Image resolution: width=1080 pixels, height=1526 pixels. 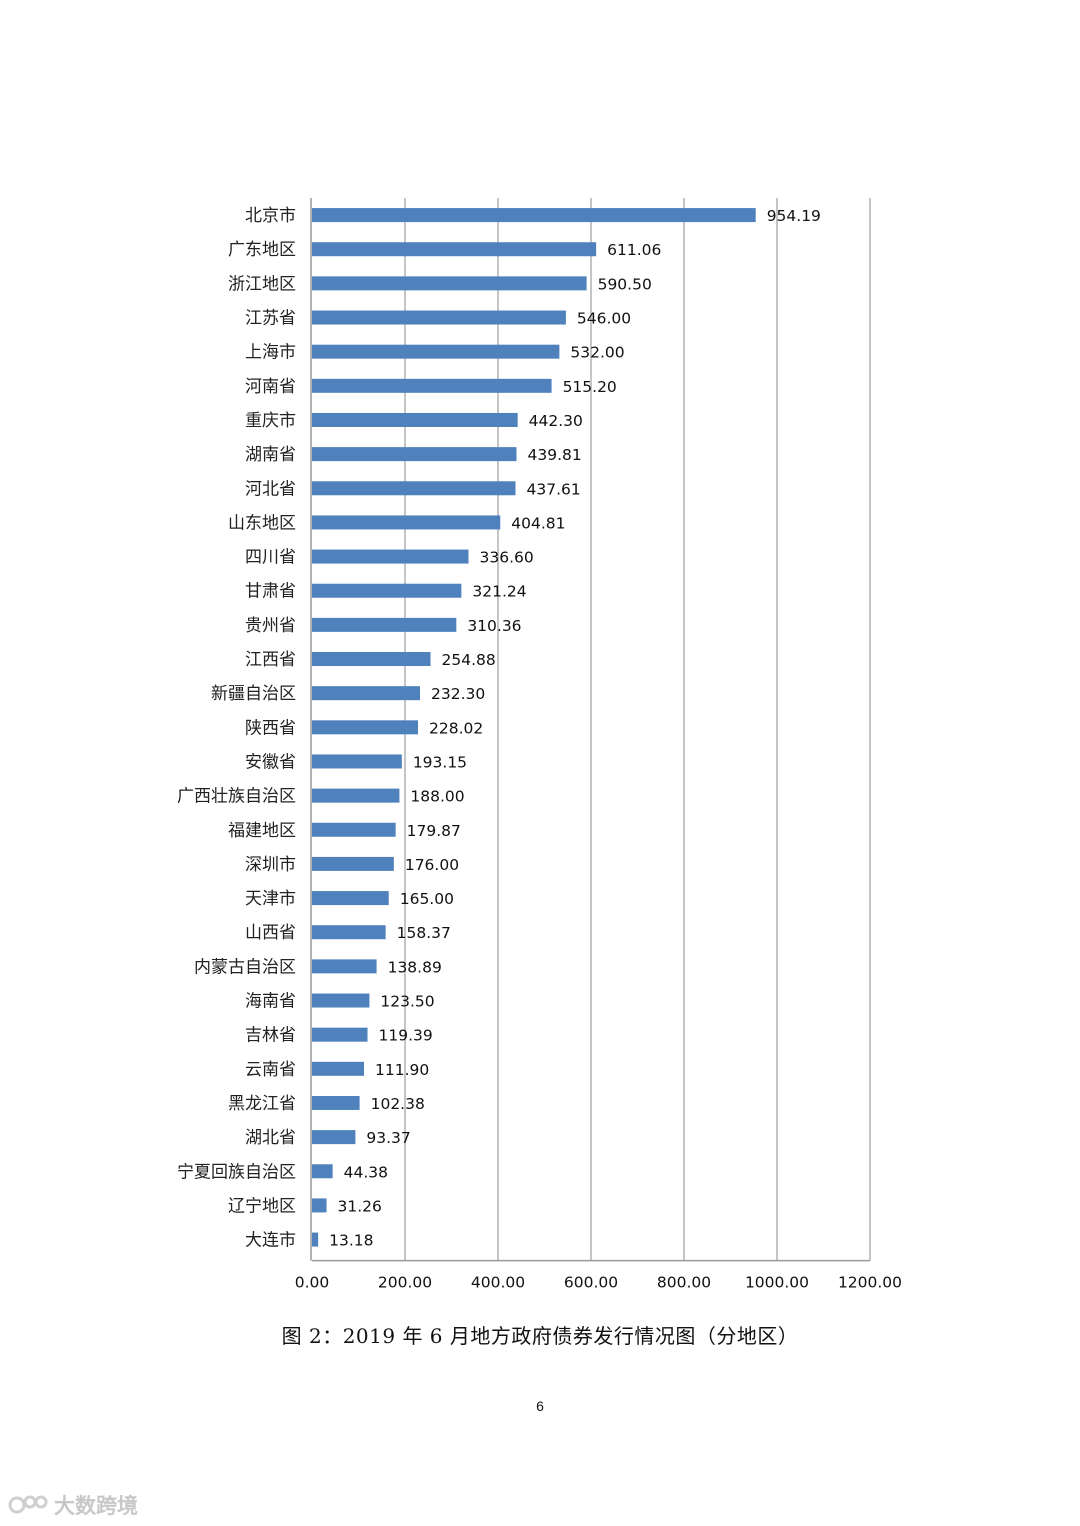 I want to click on category-label: 江苏省, so click(x=270, y=319).